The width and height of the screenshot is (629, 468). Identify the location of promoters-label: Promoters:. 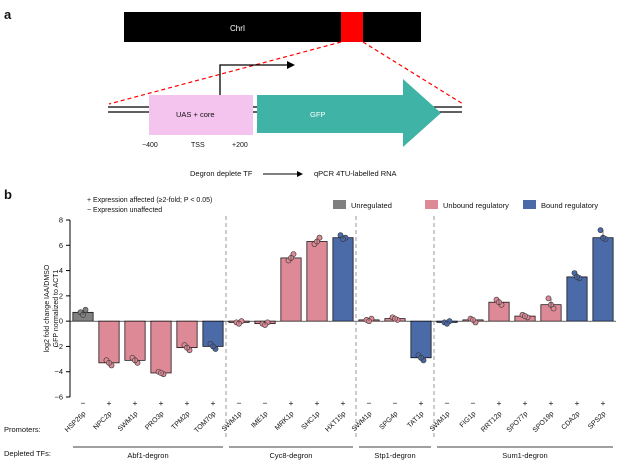
(22, 429).